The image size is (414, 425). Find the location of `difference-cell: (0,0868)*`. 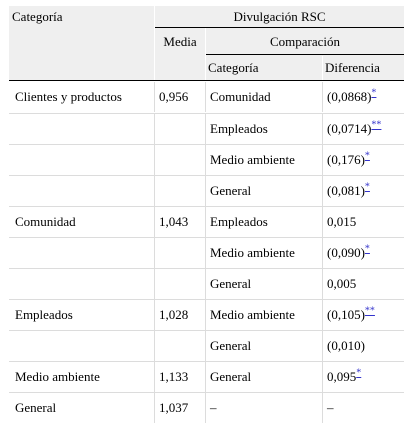

difference-cell: (0,0868)* is located at coordinates (351, 97).